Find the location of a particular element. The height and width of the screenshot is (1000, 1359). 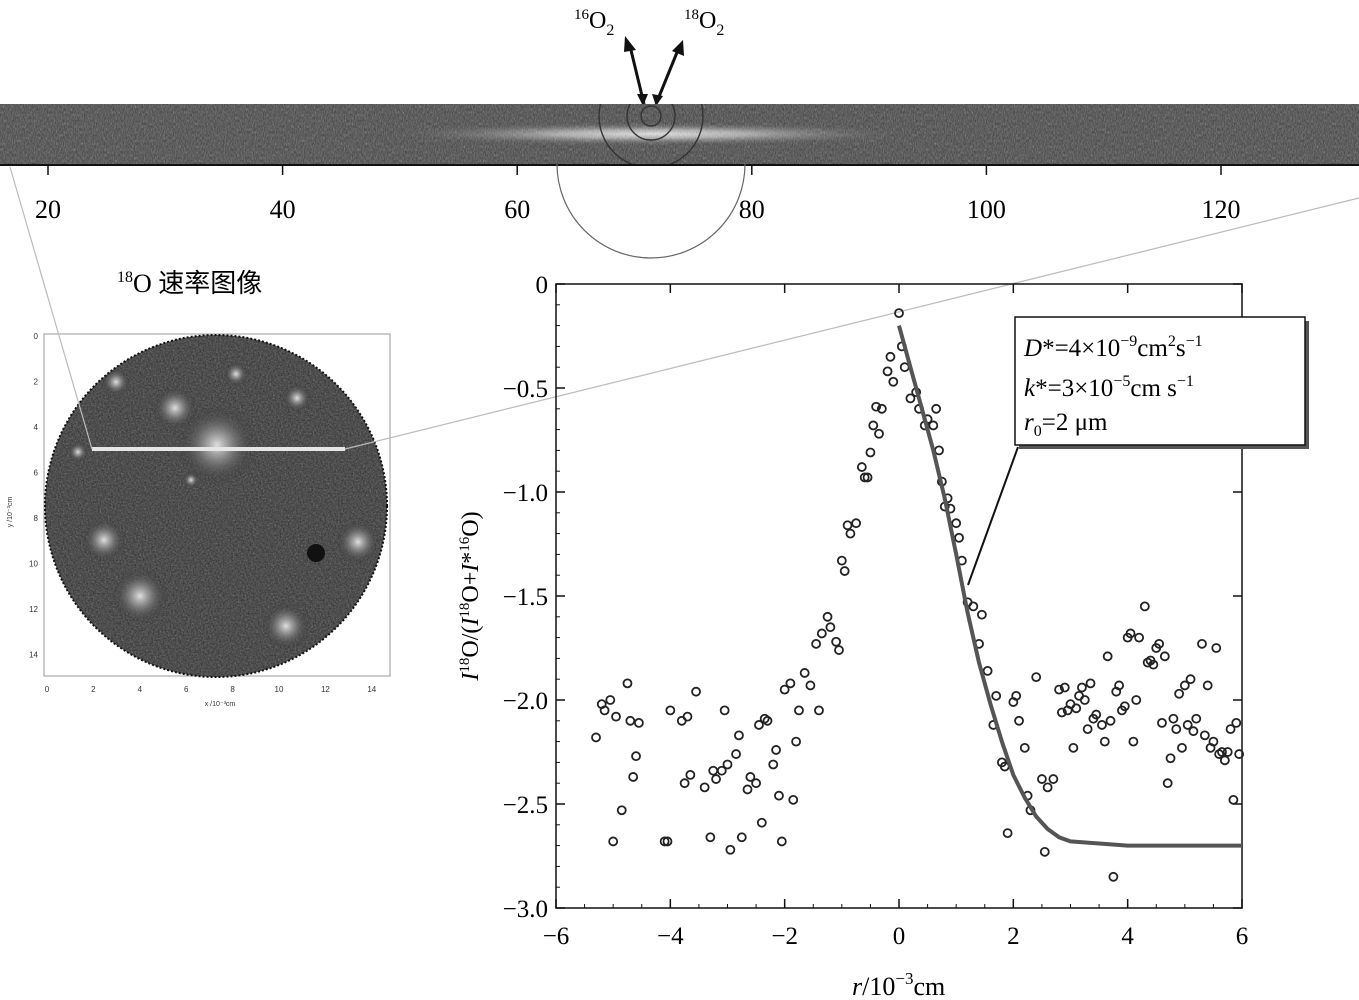

inset-y-tick: 14 is located at coordinates (33, 655).